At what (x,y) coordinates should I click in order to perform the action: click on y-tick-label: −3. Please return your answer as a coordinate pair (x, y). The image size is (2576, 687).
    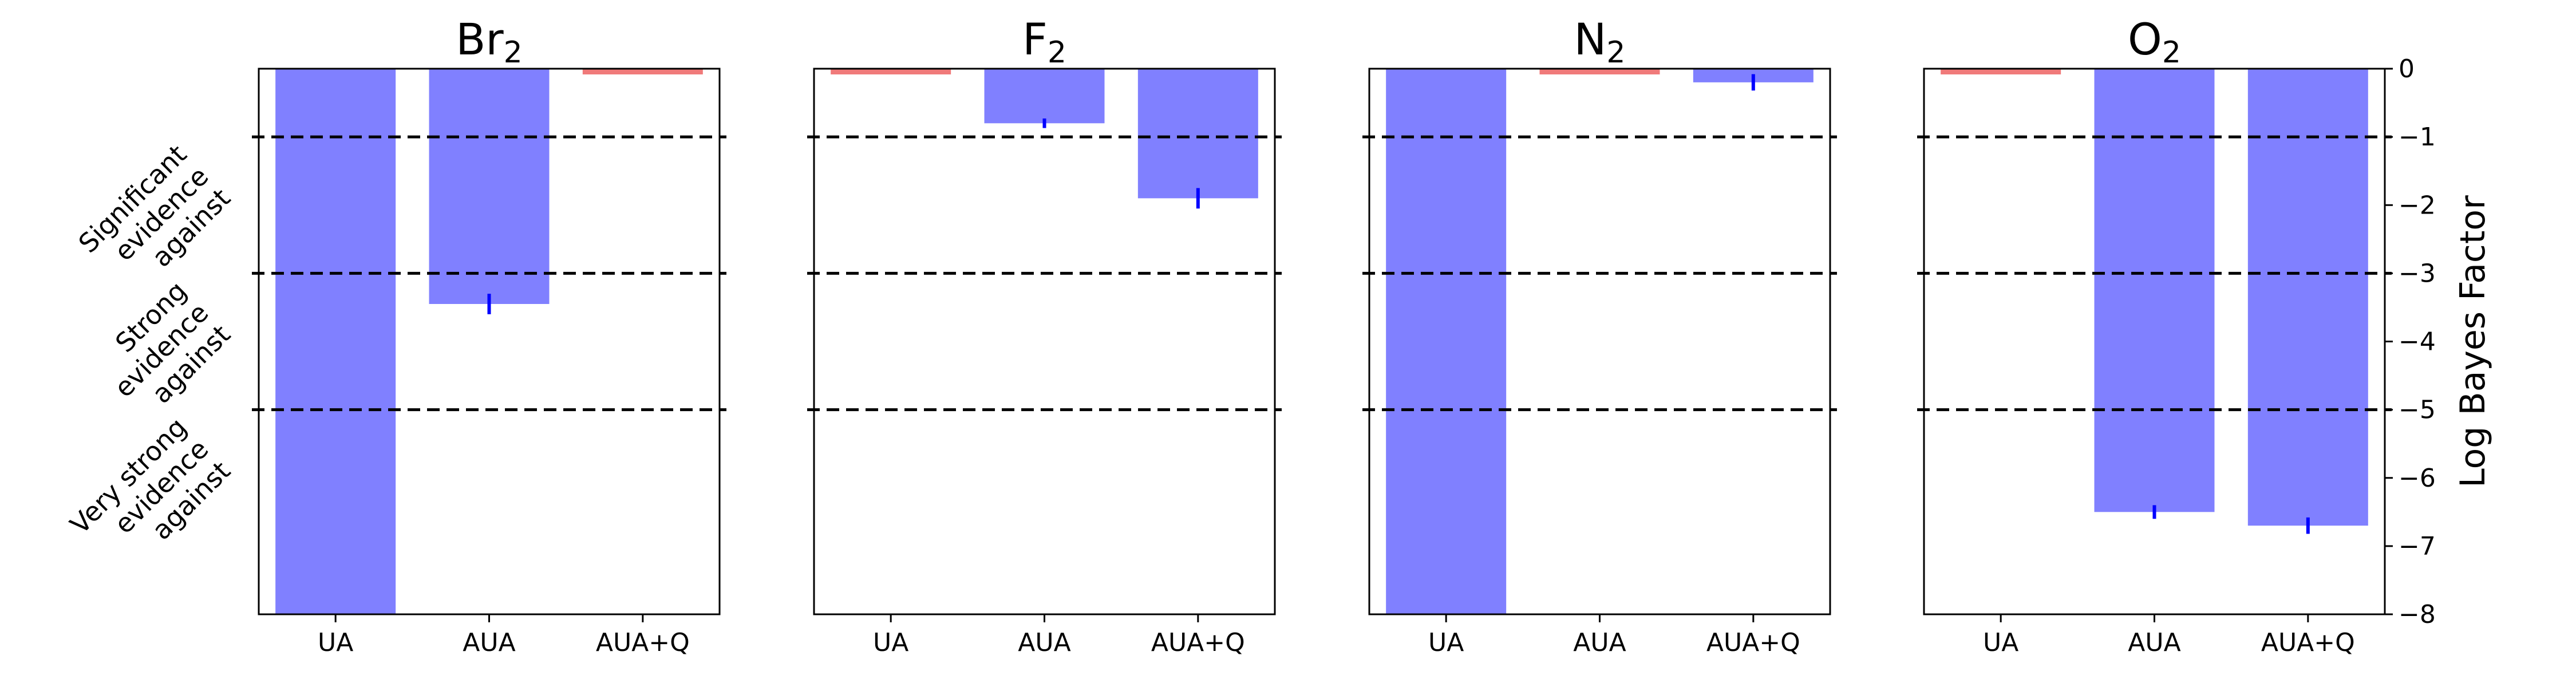
    Looking at the image, I should click on (2417, 273).